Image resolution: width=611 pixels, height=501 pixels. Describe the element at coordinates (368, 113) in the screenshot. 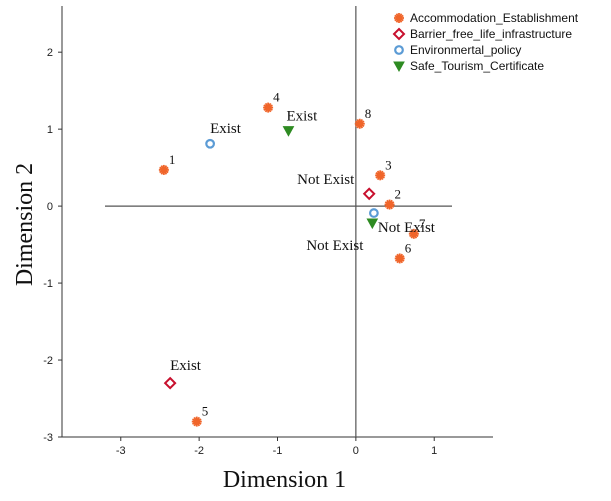

I see `point-label-s0-7: 8` at that location.